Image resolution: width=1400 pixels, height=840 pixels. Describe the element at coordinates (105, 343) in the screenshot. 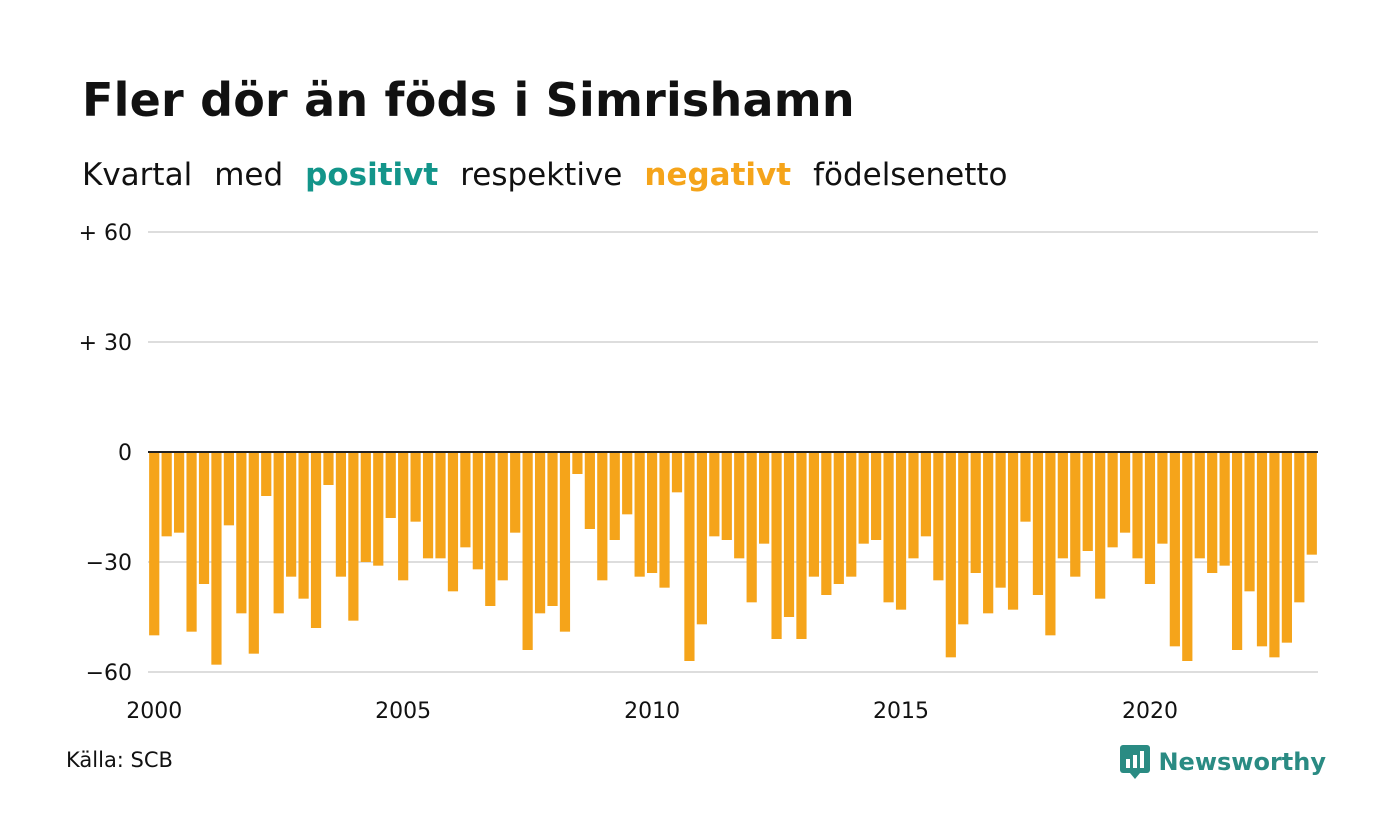

I see `y-tick-label: + 30` at that location.